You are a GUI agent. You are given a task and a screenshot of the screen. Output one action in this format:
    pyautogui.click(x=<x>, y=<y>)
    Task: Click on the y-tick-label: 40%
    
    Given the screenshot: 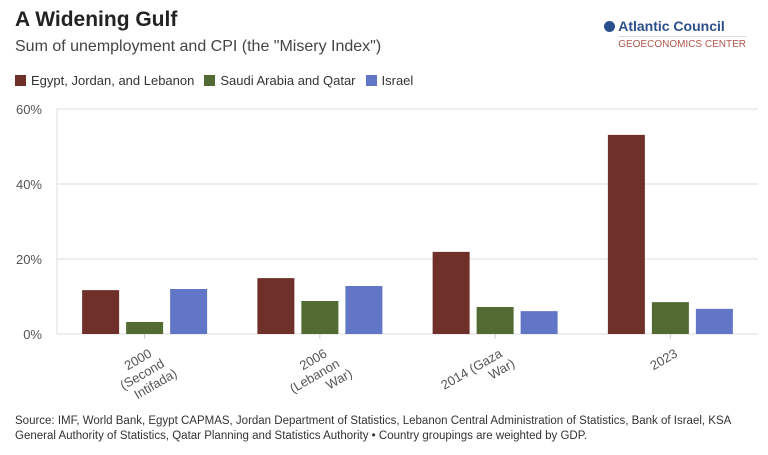 What is the action you would take?
    pyautogui.click(x=29, y=184)
    